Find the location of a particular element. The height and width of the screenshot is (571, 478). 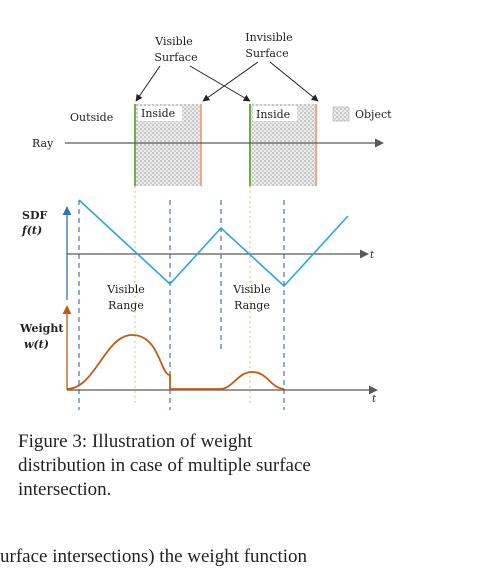

visible-surface-label-line1: Visible is located at coordinates (173, 41).